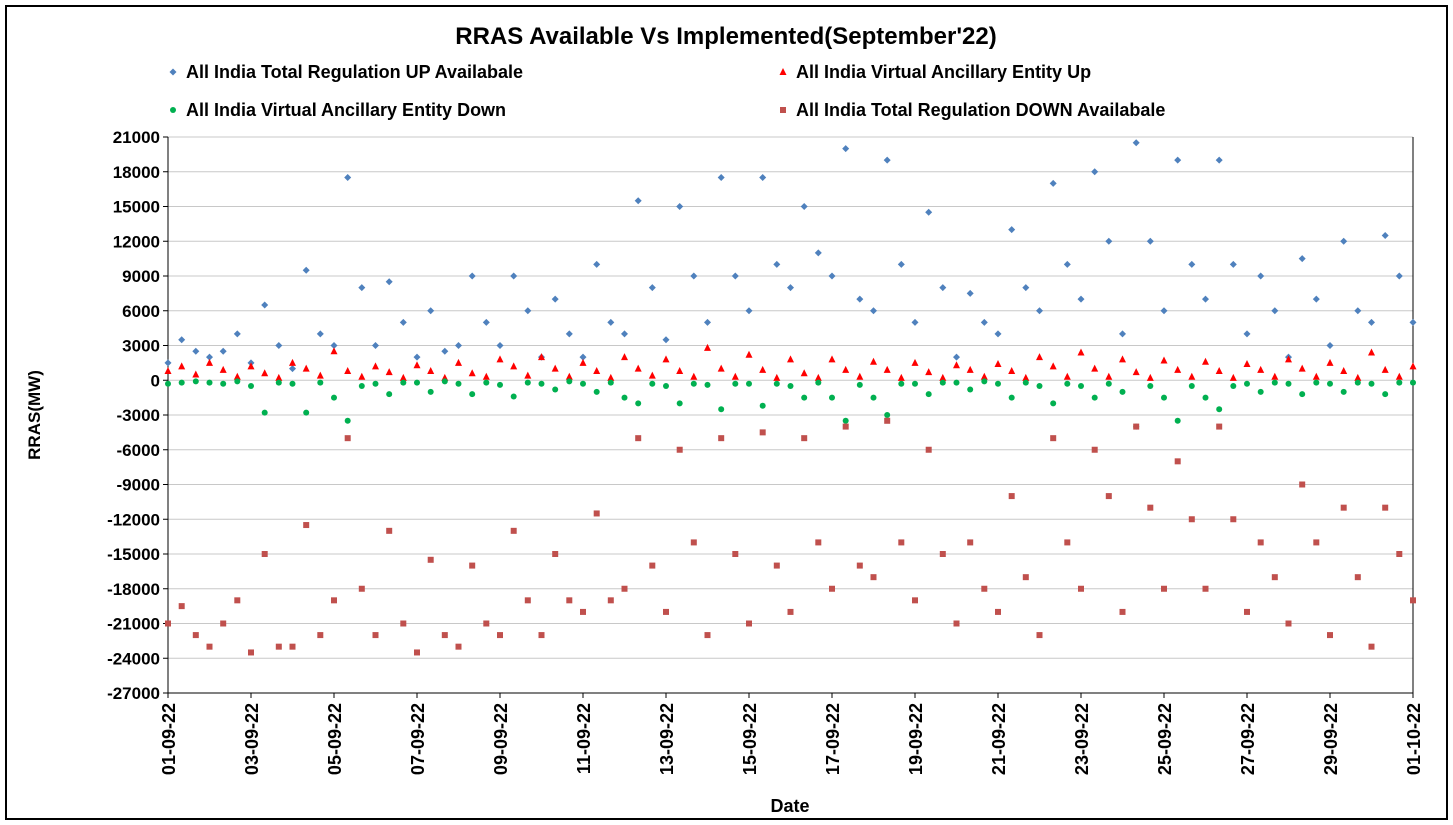  What do you see at coordinates (133, 519) in the screenshot?
I see `y-tick-label: -12000` at bounding box center [133, 519].